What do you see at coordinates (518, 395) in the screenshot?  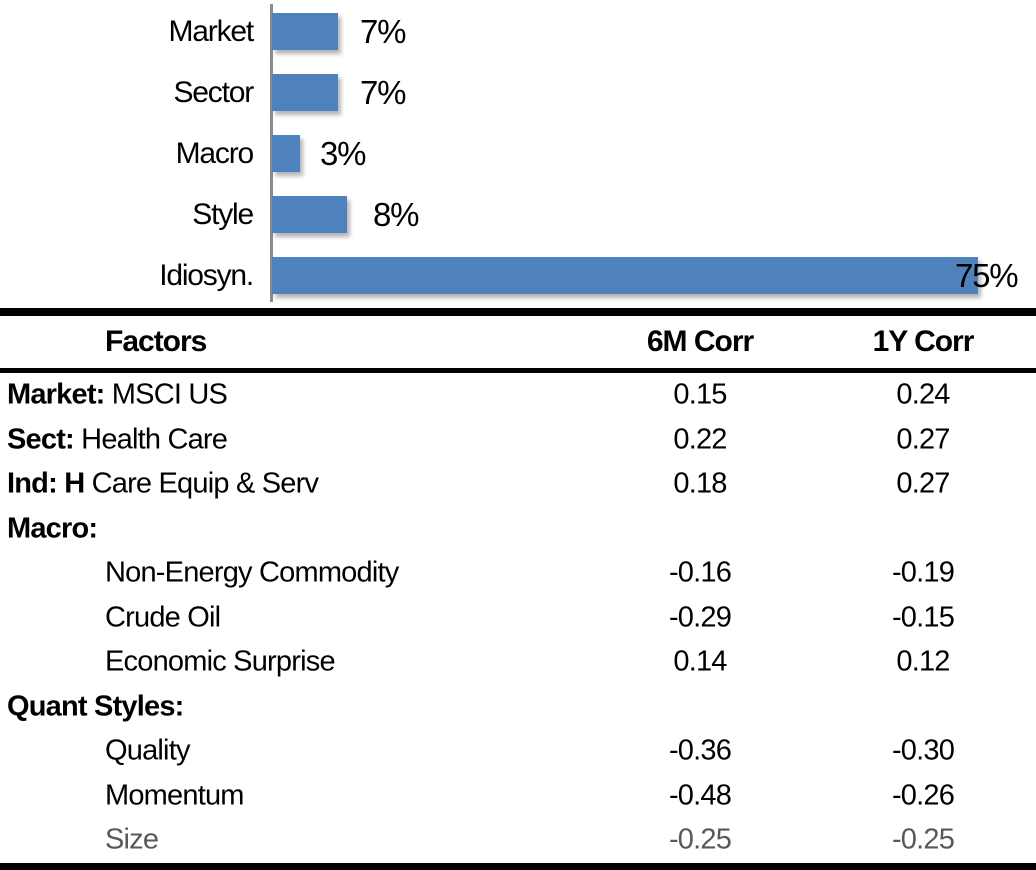 I see `table-row: Market: MSCI US 0.15 0.24` at bounding box center [518, 395].